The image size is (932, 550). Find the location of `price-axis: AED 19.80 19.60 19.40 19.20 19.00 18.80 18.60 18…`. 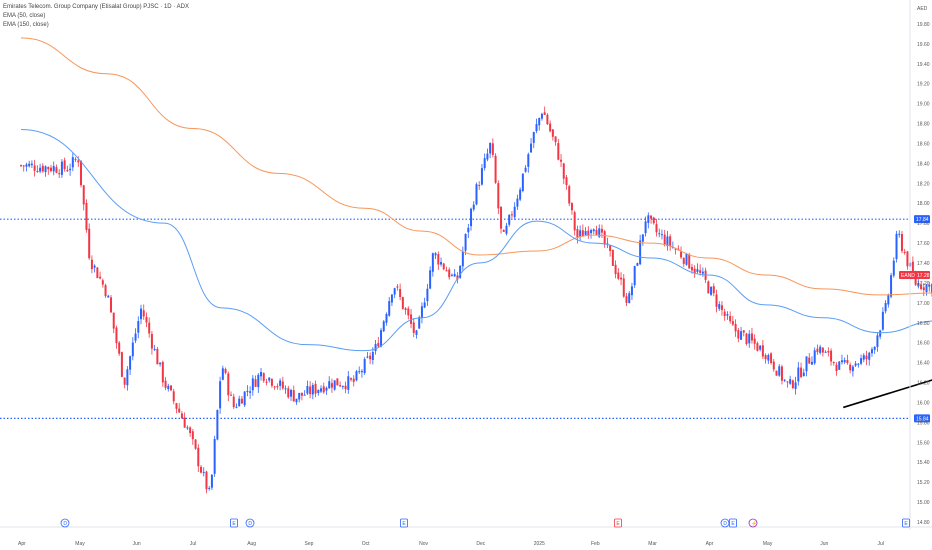

price-axis: AED 19.80 19.60 19.40 19.20 19.00 18.80 18.60 18… is located at coordinates (914, 265).